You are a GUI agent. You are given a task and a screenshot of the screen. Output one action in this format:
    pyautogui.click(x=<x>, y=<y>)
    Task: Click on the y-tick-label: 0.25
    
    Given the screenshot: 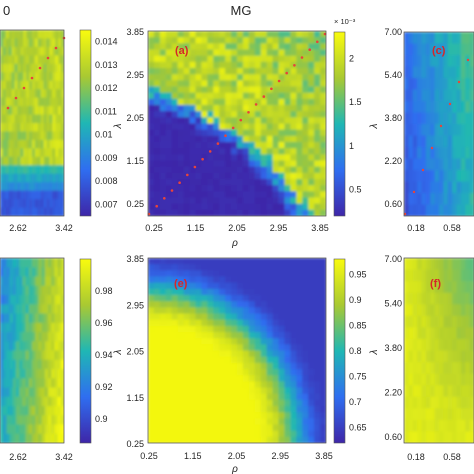 What is the action you would take?
    pyautogui.click(x=135, y=204)
    